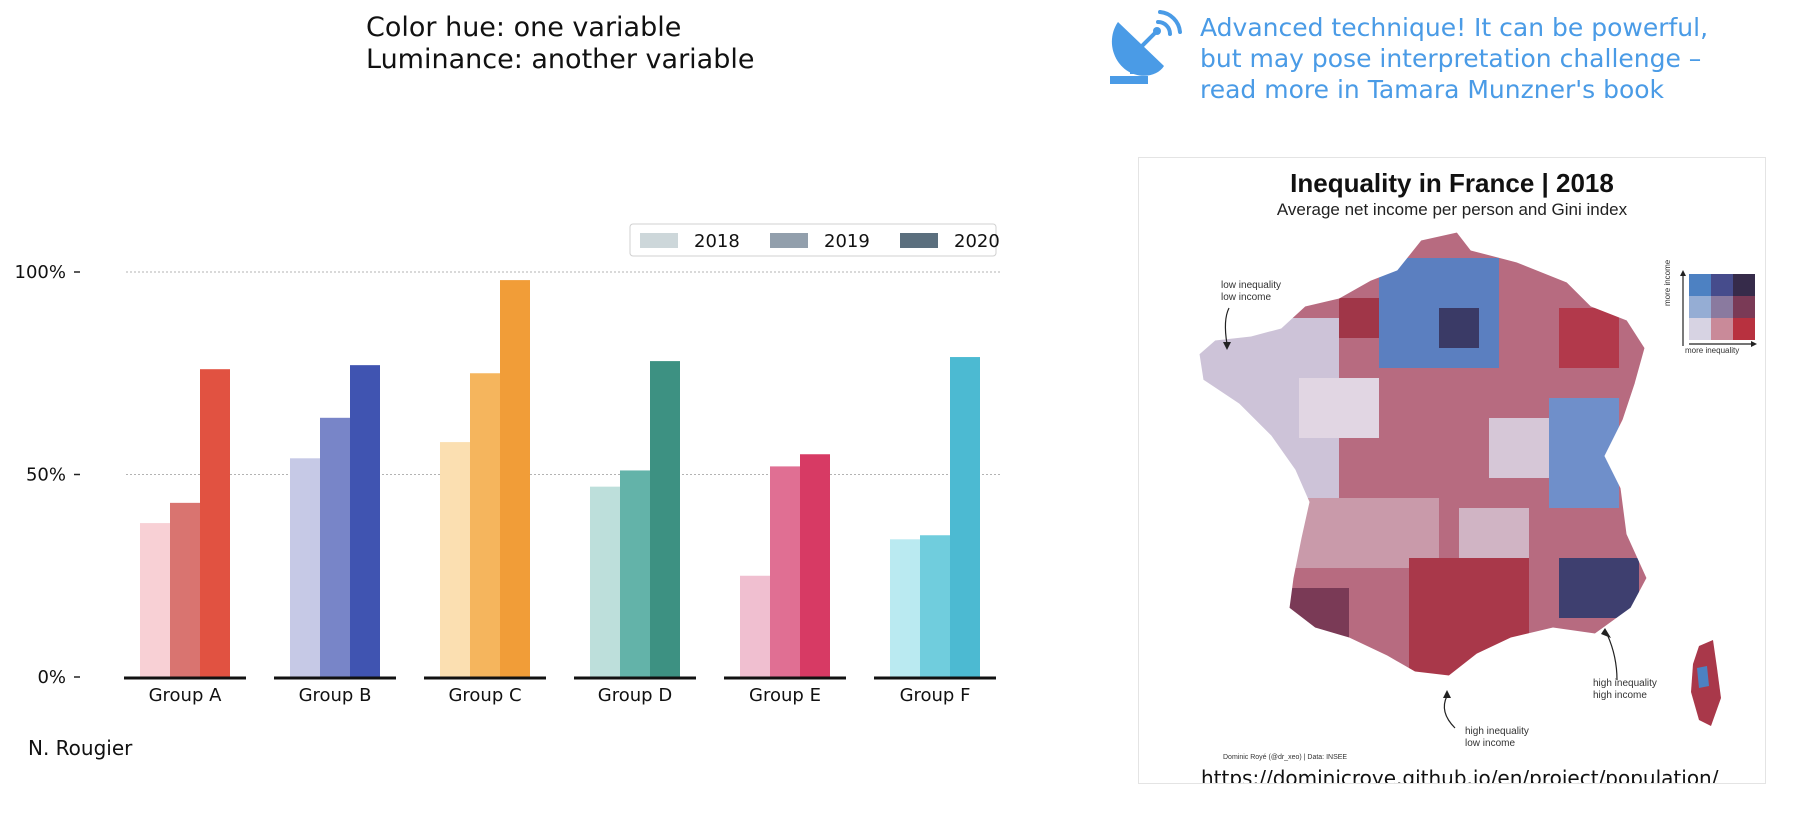  Describe the element at coordinates (919, 240) in the screenshot. I see `legend-swatch-2020` at that location.